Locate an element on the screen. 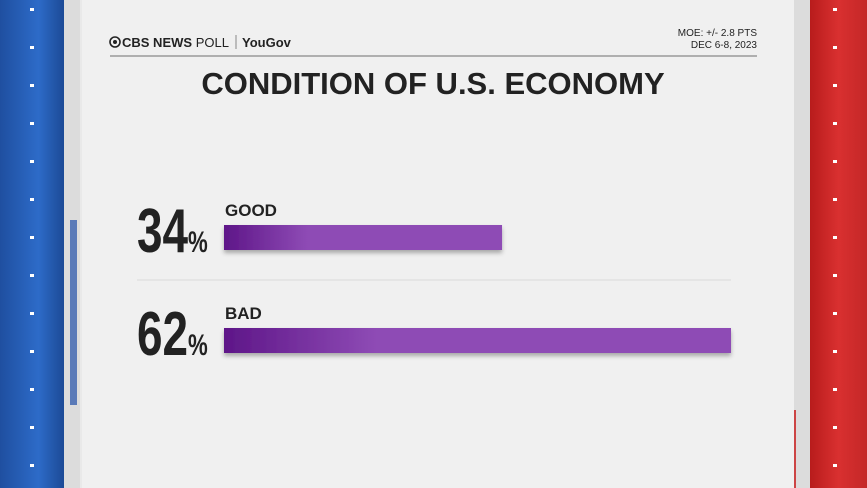 The image size is (867, 488). left-accent is located at coordinates (73, 312).